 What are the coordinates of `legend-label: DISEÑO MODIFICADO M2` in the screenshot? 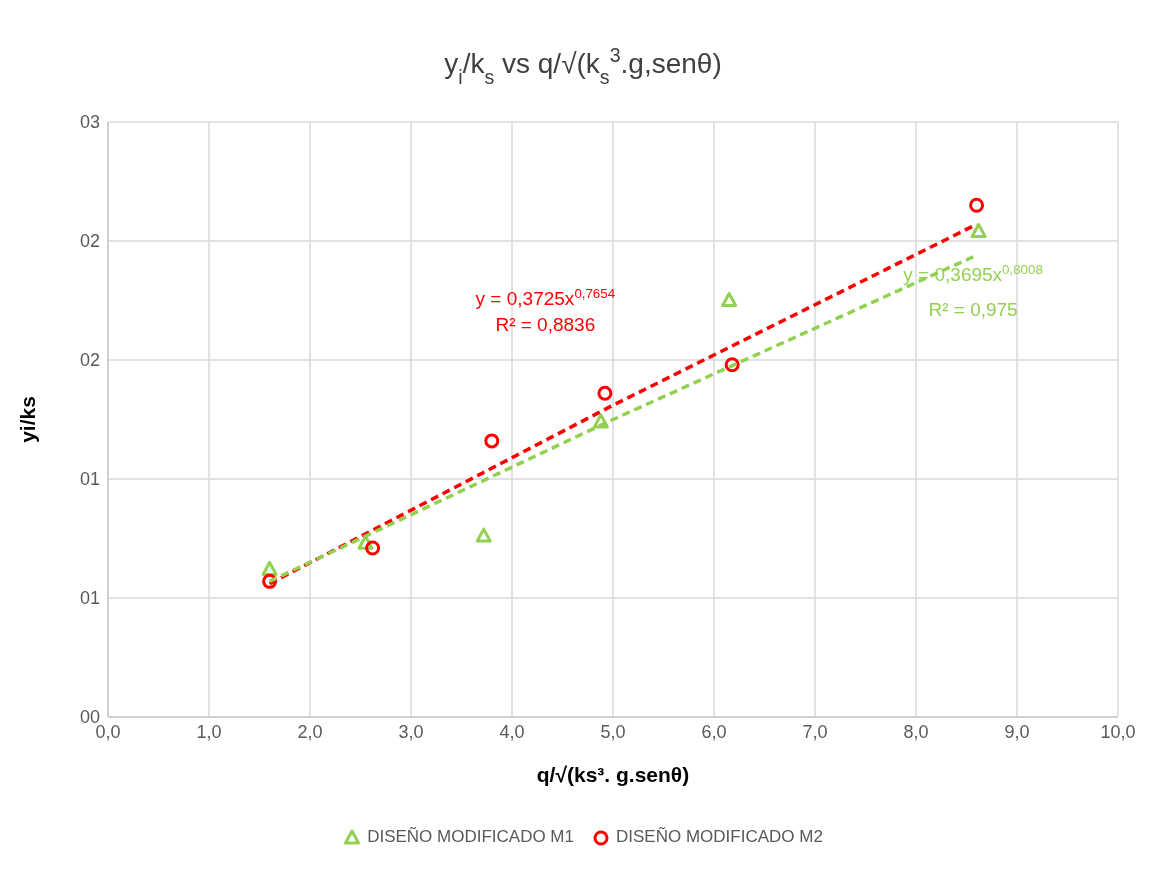 It's located at (719, 837).